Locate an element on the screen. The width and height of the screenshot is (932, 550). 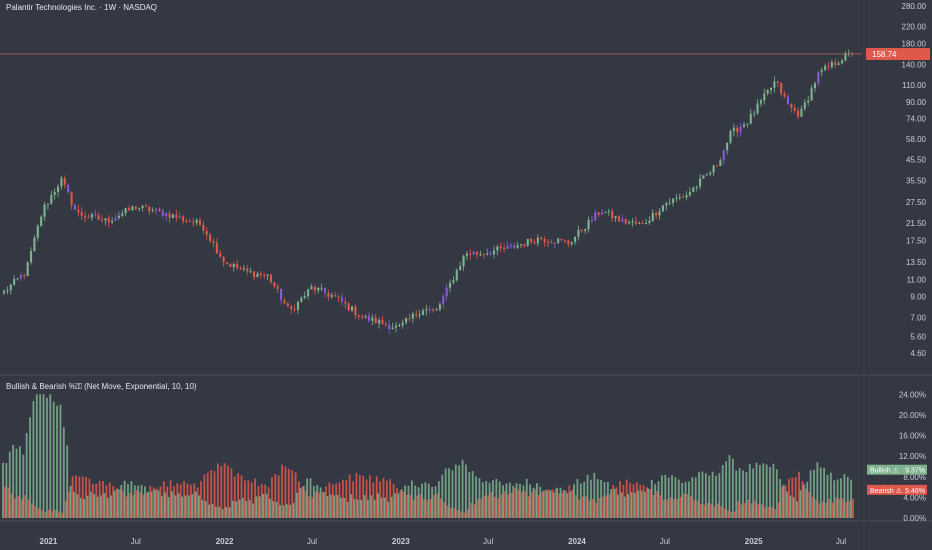
indicator-axis-tick: 4.00% is located at coordinates (914, 497).